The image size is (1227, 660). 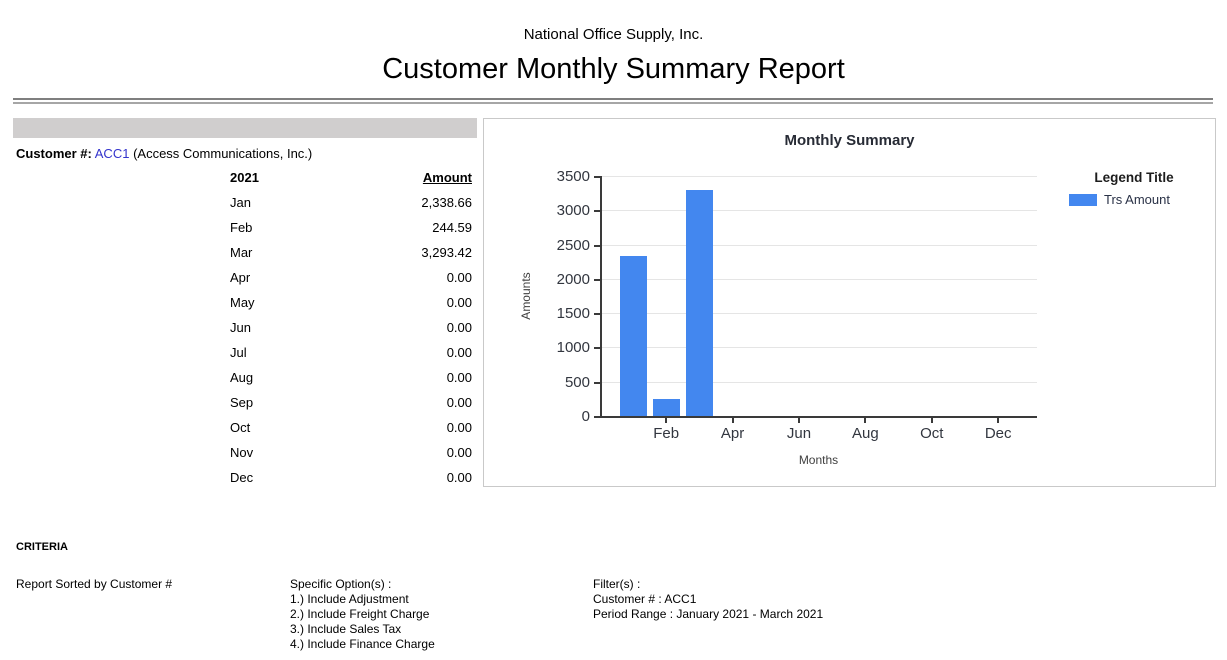 What do you see at coordinates (573, 176) in the screenshot?
I see `y-axis-tick-label: 3500` at bounding box center [573, 176].